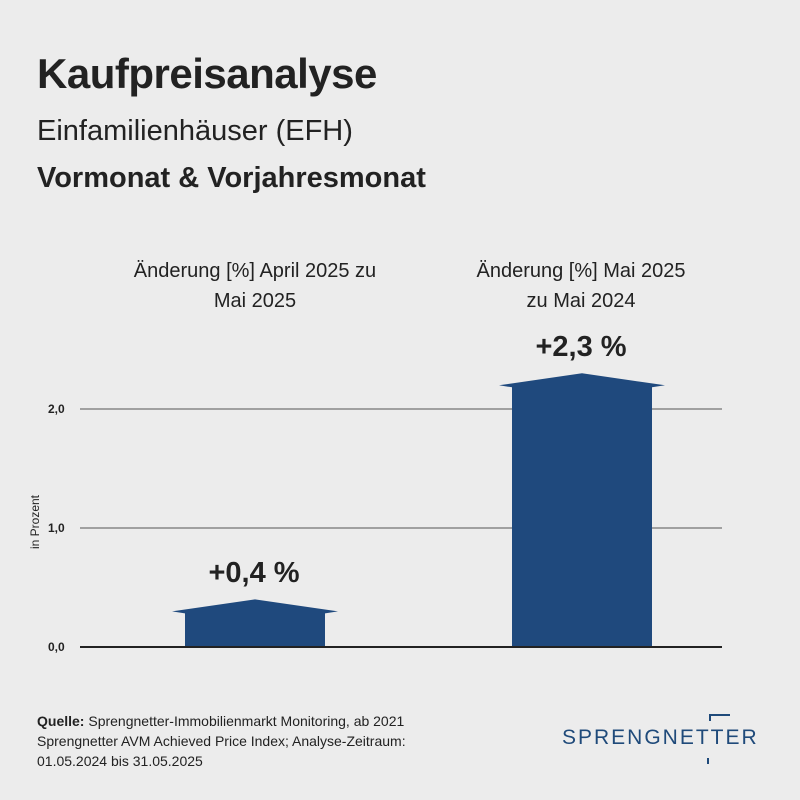  I want to click on page-subtitle-secondary: Vormonat & Vorjahresmonat, so click(231, 178).